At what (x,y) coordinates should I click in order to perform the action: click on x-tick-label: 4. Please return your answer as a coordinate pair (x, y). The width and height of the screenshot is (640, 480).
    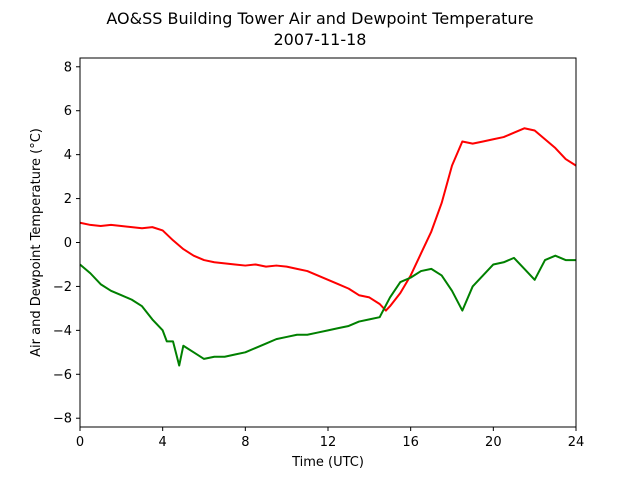
    Looking at the image, I should click on (163, 442).